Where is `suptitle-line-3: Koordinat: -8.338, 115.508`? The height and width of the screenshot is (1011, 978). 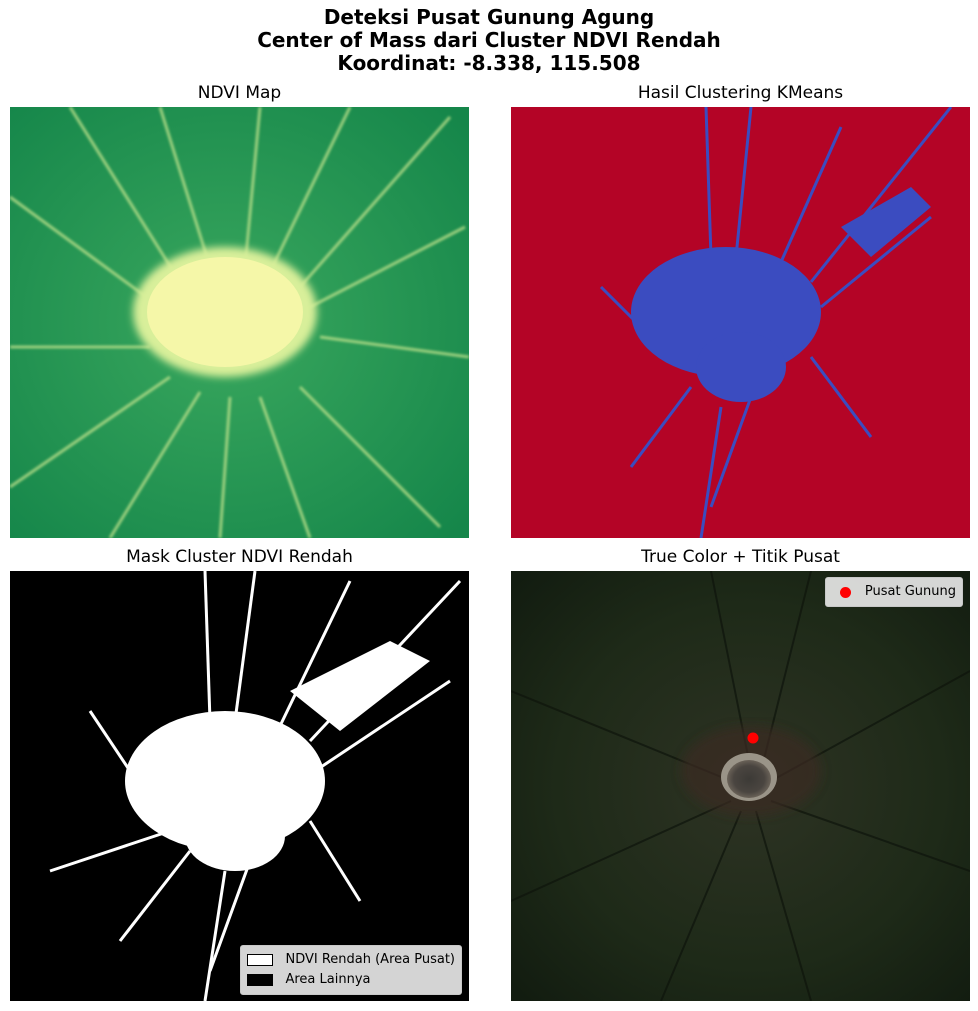 suptitle-line-3: Koordinat: -8.338, 115.508 is located at coordinates (489, 63).